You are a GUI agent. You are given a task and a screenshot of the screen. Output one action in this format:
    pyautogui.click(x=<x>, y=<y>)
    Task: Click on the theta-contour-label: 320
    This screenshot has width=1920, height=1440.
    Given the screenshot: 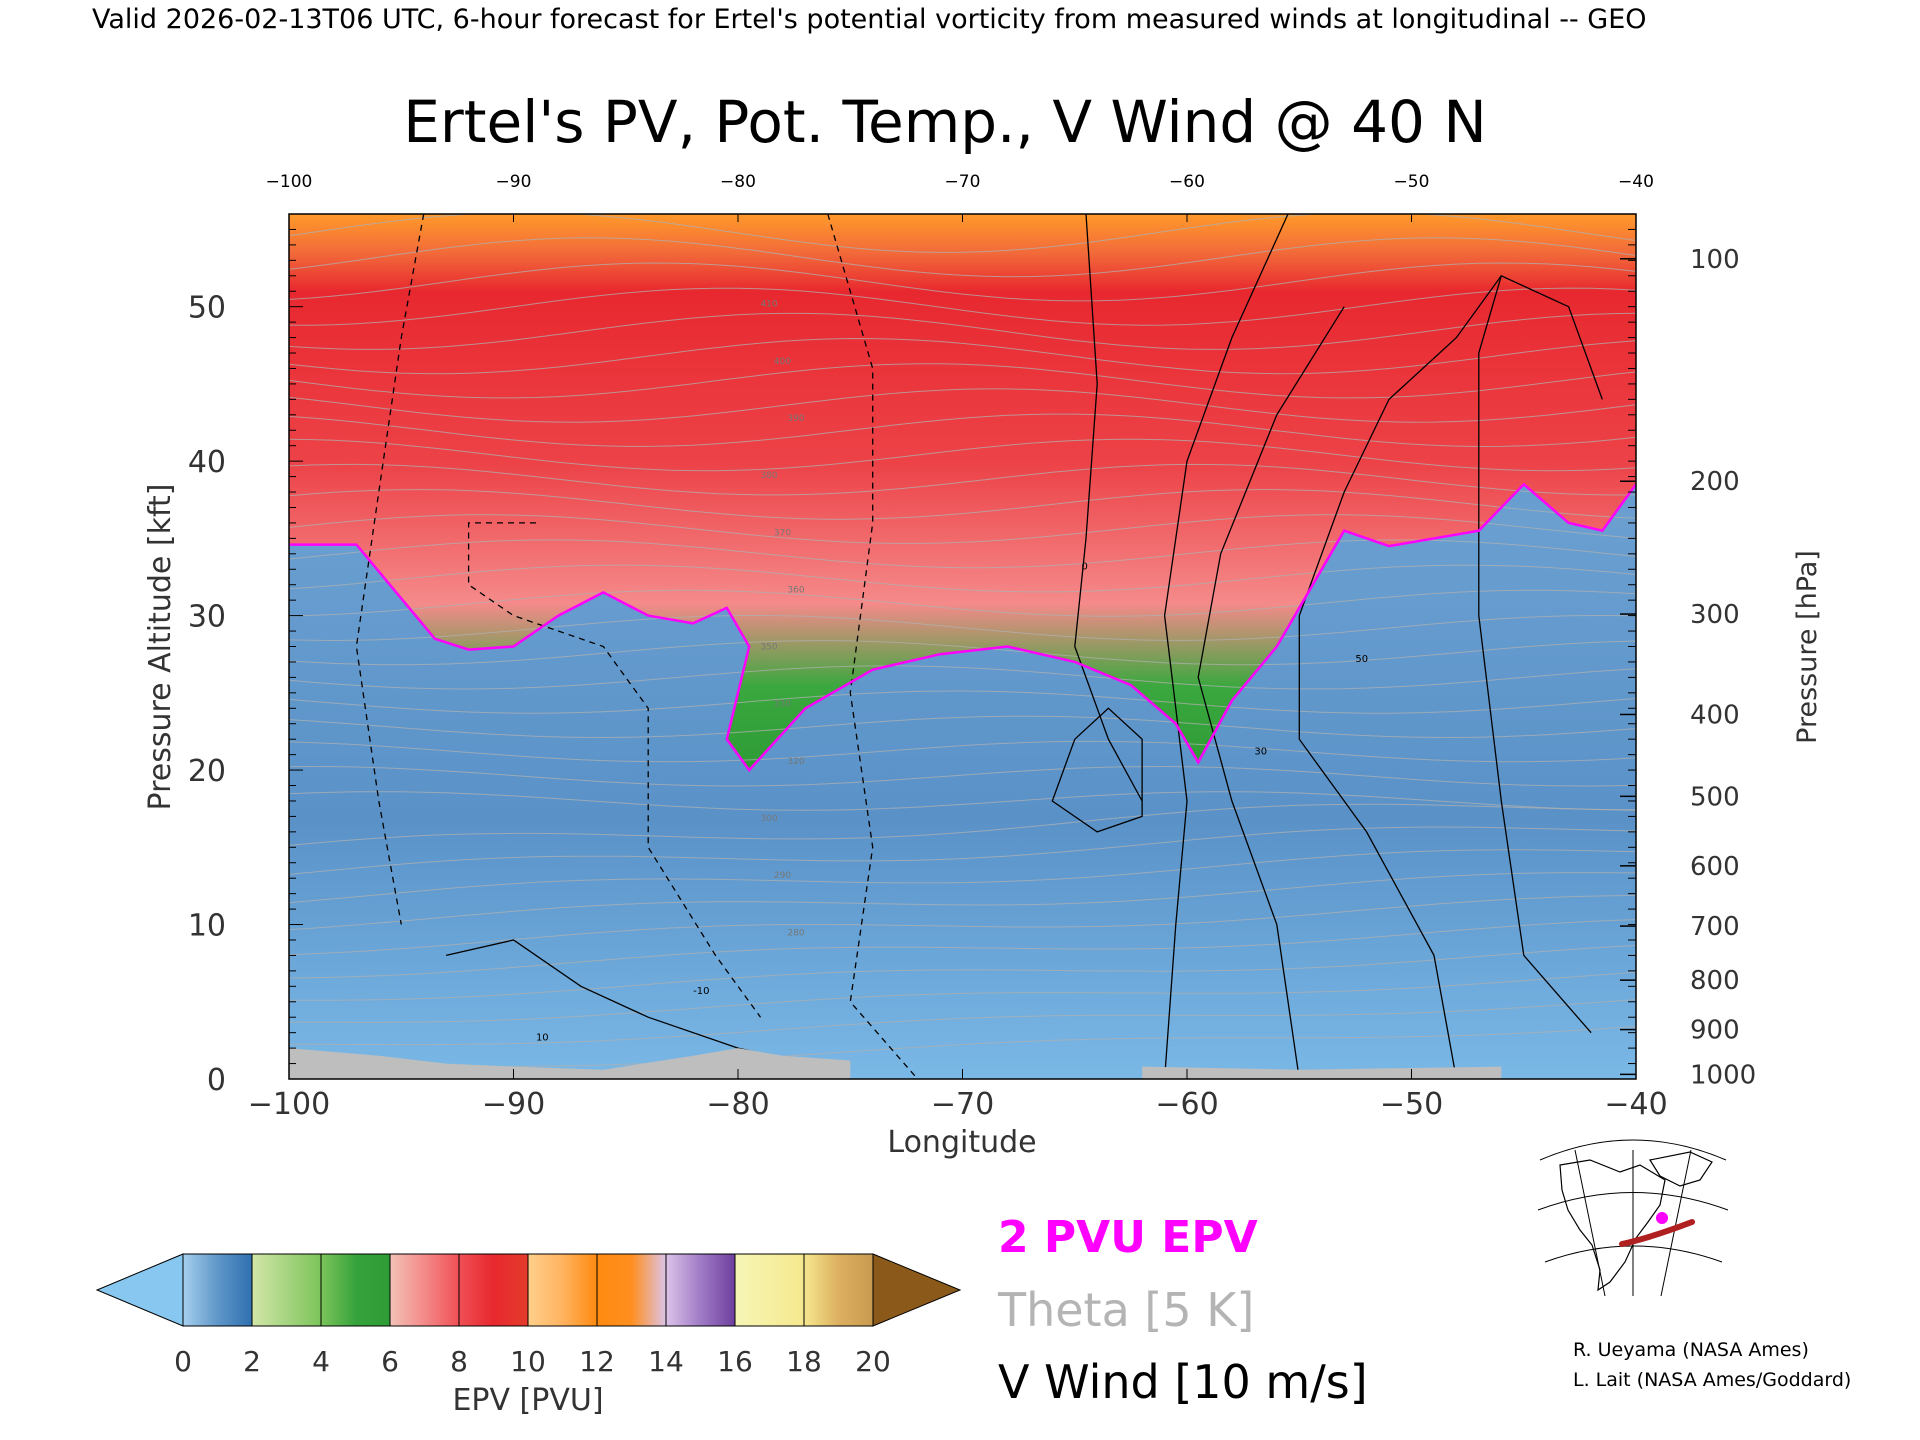 What is the action you would take?
    pyautogui.click(x=795, y=762)
    